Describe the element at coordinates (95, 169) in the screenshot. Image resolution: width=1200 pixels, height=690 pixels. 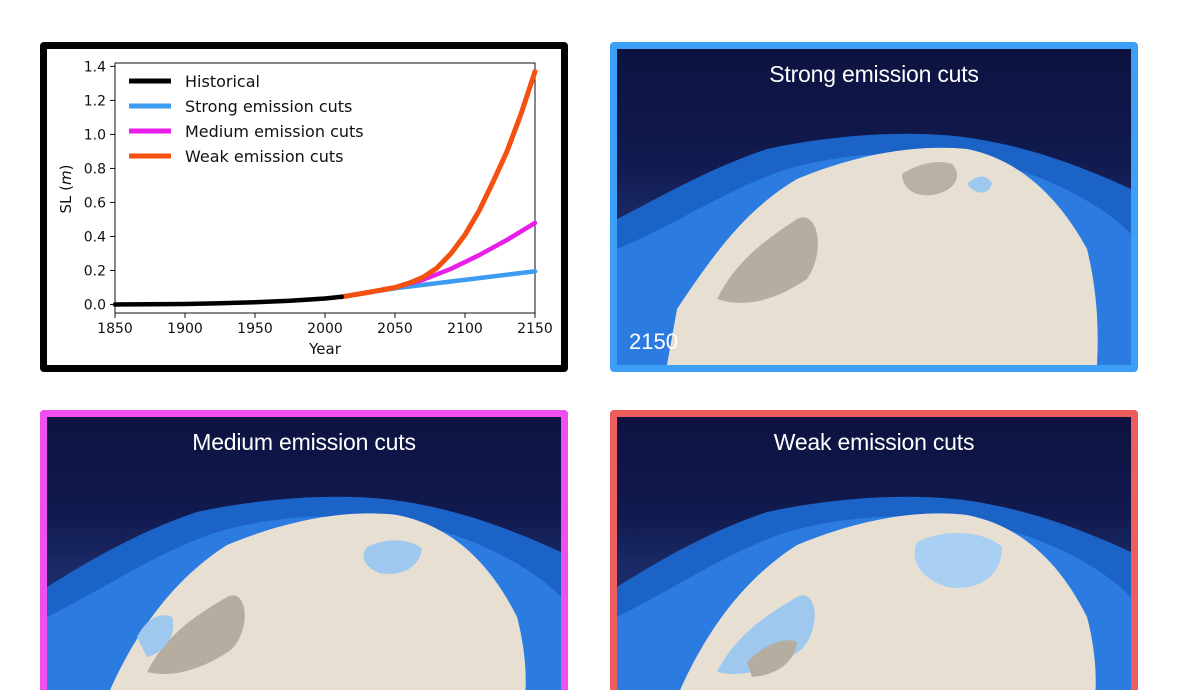
I see `y-tick-label: 0.8` at that location.